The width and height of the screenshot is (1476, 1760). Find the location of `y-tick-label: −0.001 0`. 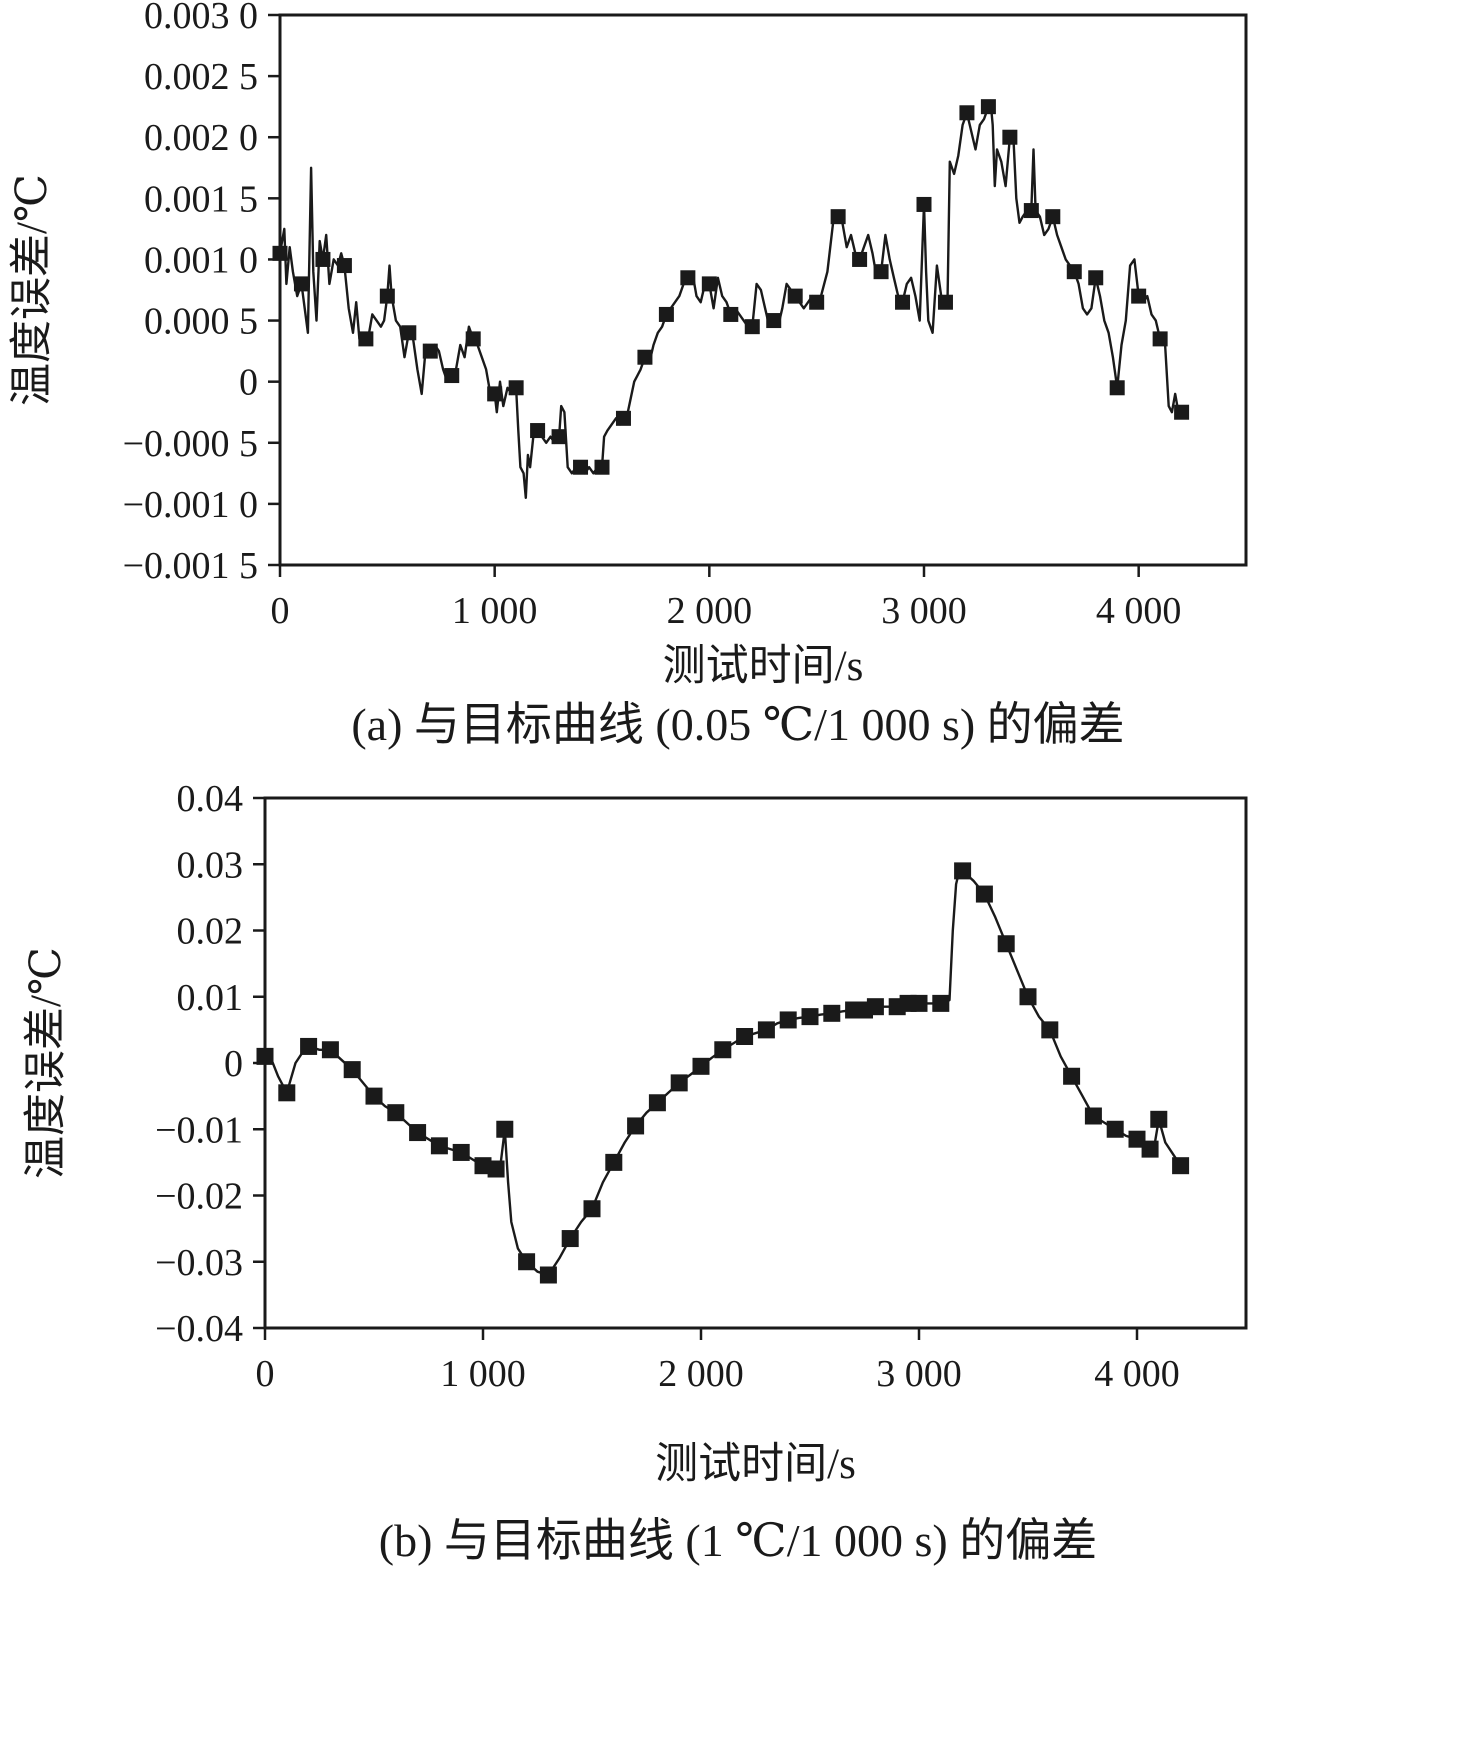

y-tick-label: −0.001 0 is located at coordinates (190, 505).